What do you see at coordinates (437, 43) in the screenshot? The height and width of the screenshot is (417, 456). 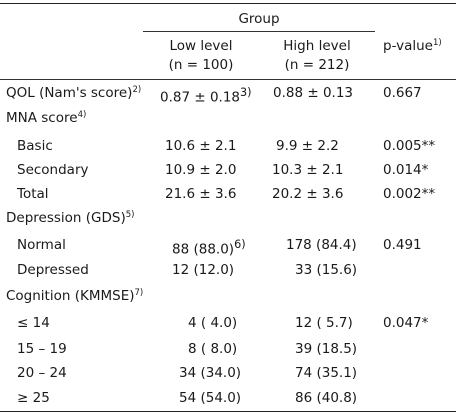 I see `pvalue-footnote: 1)` at bounding box center [437, 43].